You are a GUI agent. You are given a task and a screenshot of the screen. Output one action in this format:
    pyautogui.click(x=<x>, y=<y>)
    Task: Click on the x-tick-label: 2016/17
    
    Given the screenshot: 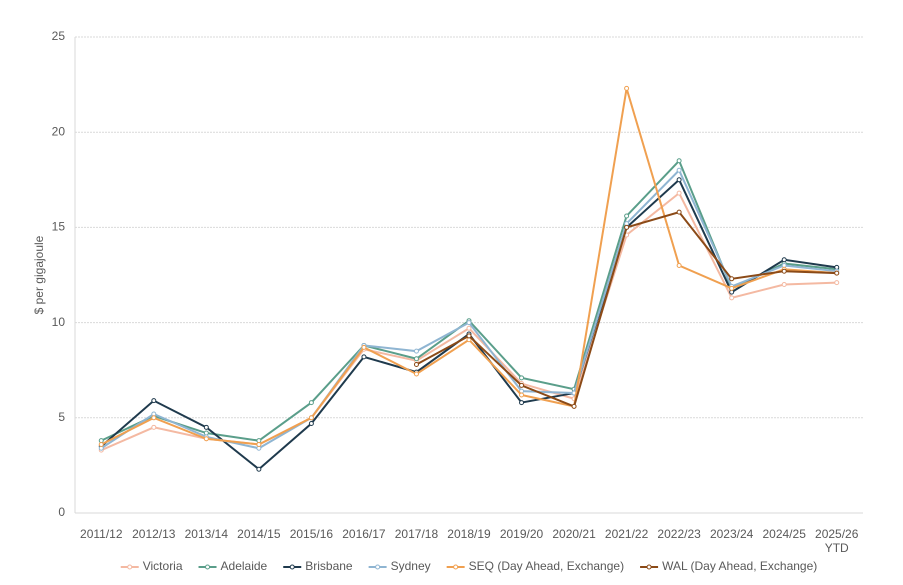 What is the action you would take?
    pyautogui.click(x=364, y=534)
    